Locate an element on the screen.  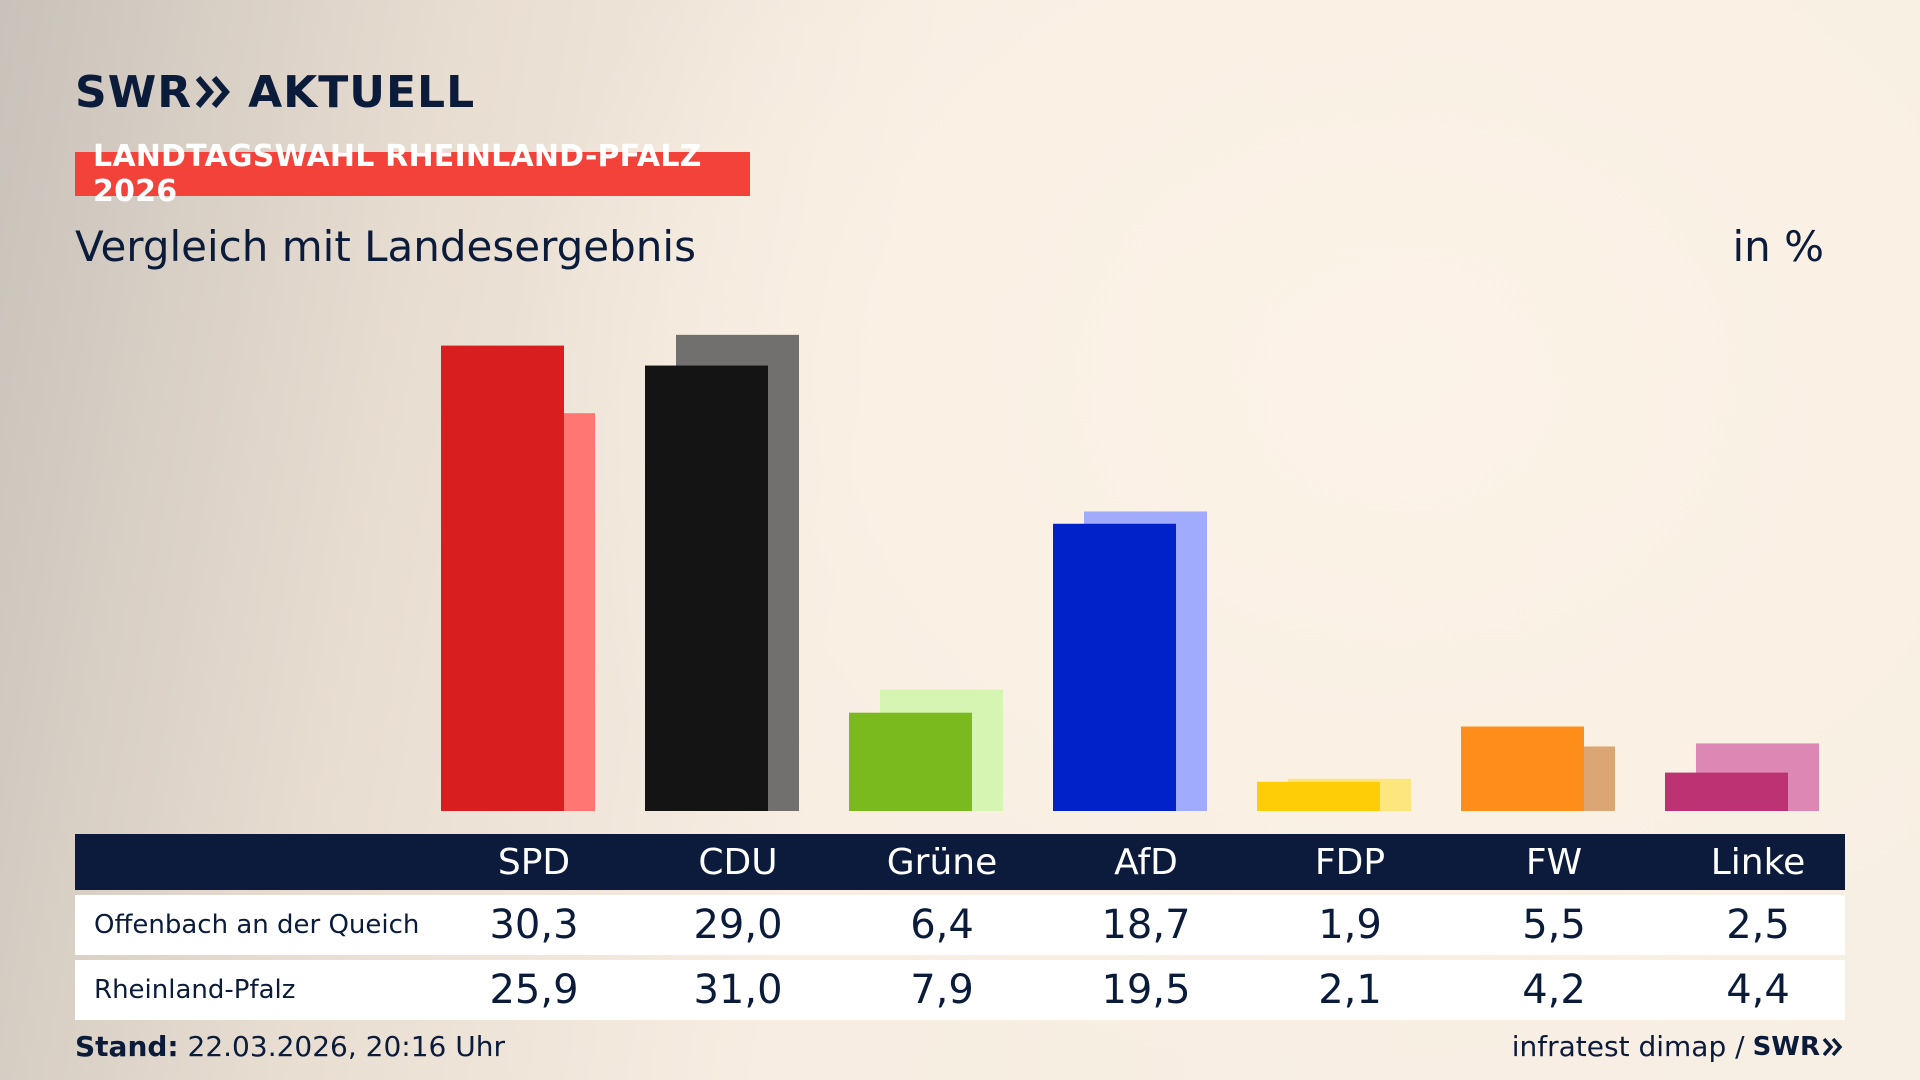
table-cell: 4,2 is located at coordinates (1554, 990).